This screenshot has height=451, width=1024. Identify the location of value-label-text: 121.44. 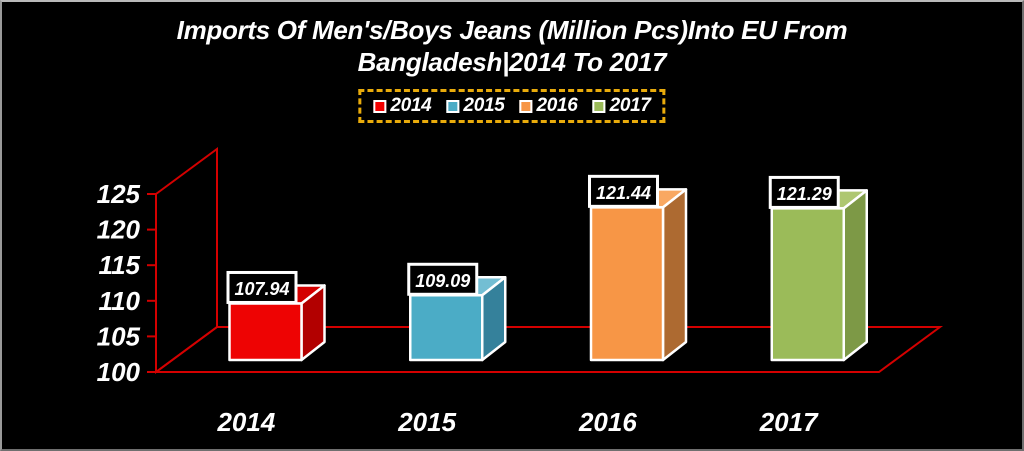
(623, 193).